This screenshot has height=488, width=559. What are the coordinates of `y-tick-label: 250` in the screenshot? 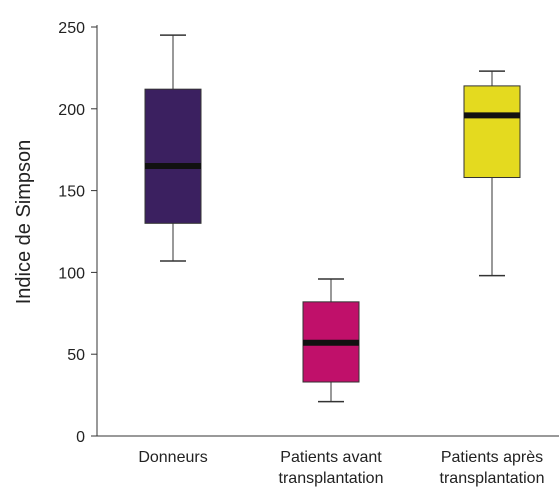 It's located at (71, 28).